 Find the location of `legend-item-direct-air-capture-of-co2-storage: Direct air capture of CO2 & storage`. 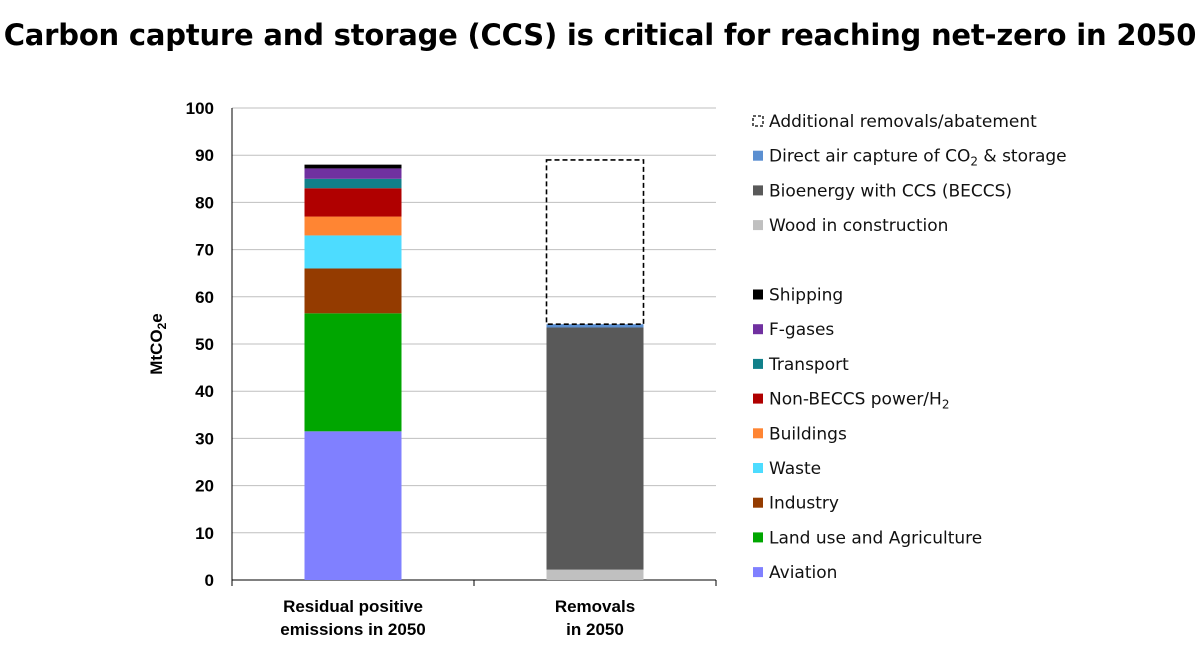

legend-item-direct-air-capture-of-co2-storage: Direct air capture of CO2 & storage is located at coordinates (910, 158).